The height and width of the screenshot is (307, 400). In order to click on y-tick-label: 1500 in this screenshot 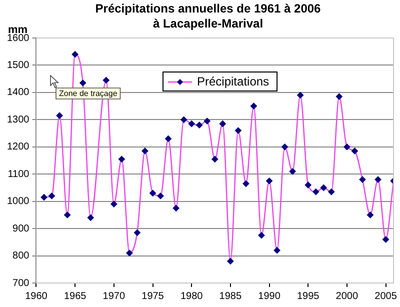, I will do `click(18, 65)`.